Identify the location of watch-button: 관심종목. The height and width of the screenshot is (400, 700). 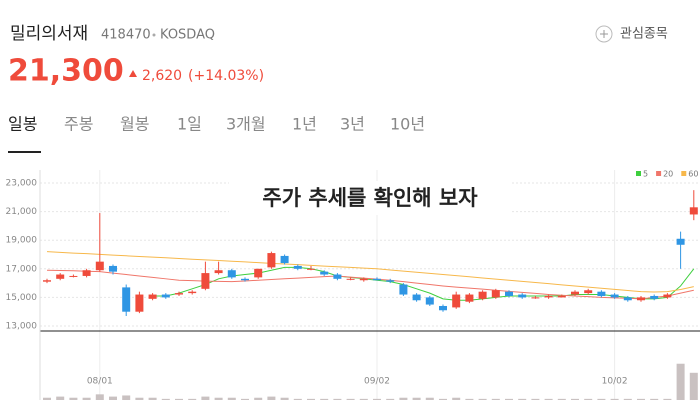
(631, 34).